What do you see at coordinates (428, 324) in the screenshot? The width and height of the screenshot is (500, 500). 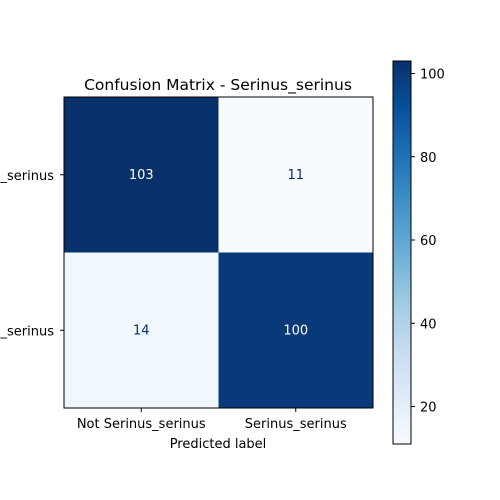 I see `colorbar-tick-label: 40` at bounding box center [428, 324].